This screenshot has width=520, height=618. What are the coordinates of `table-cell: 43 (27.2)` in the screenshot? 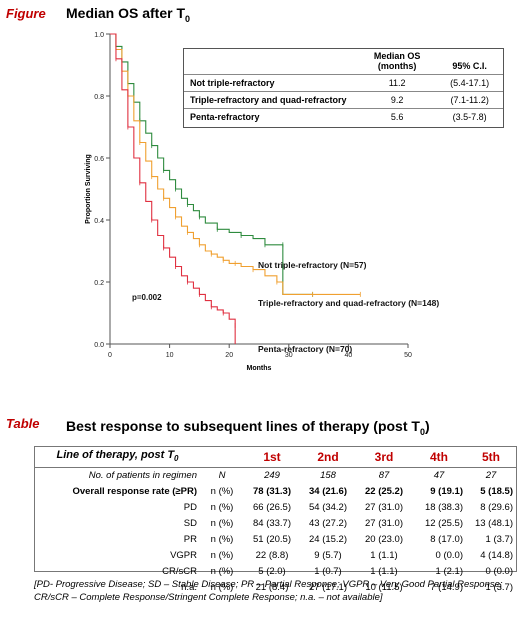 It's located at (328, 524).